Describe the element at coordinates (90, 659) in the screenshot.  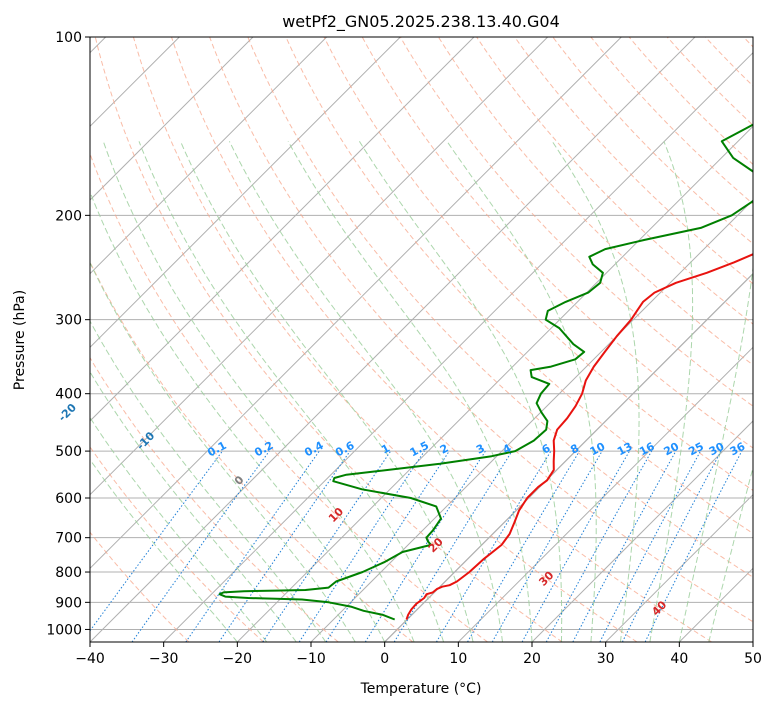
I see `x-tick-label: −40` at that location.